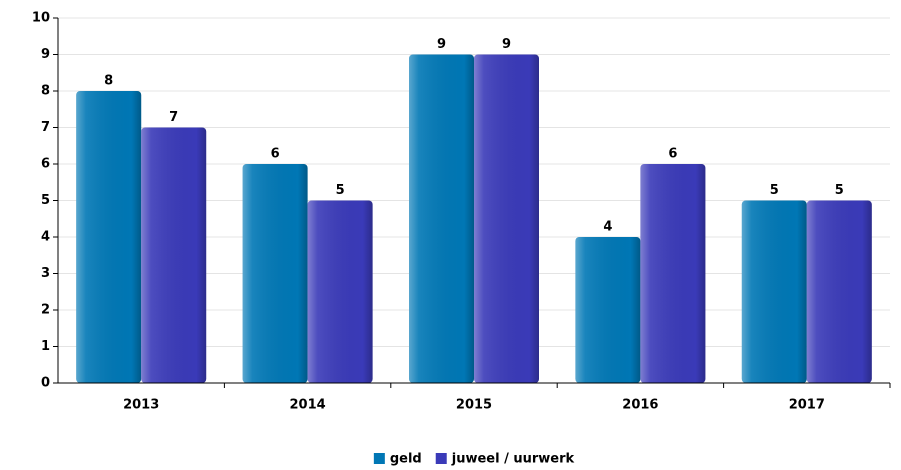 The height and width of the screenshot is (470, 901). I want to click on y-tick-label: 9, so click(45, 54).